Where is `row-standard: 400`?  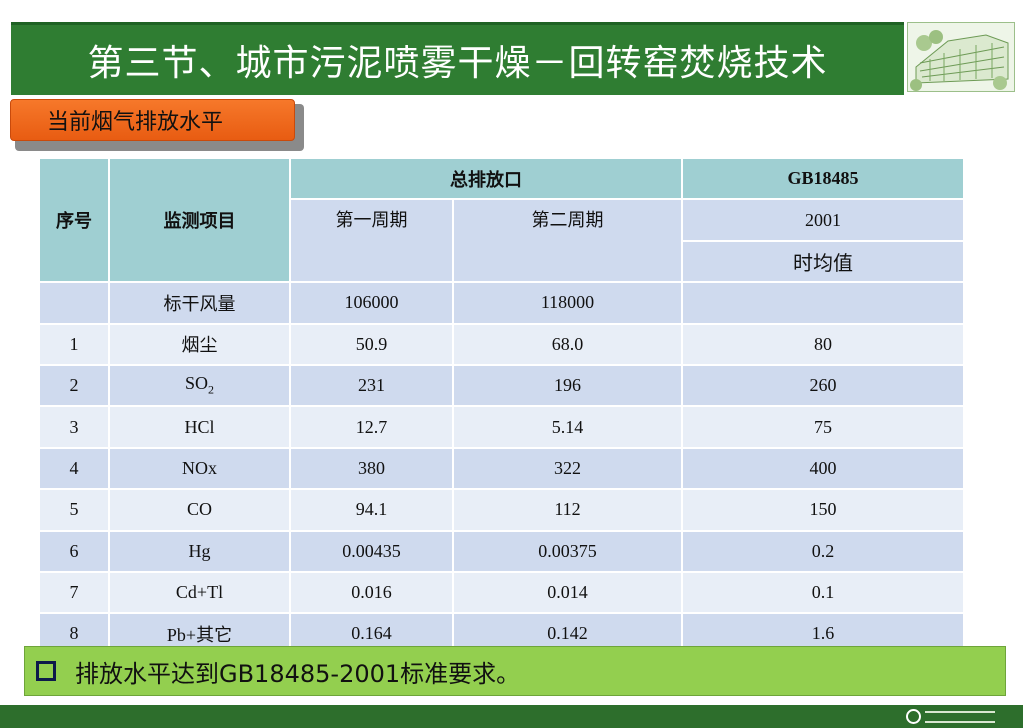 row-standard: 400 is located at coordinates (823, 468).